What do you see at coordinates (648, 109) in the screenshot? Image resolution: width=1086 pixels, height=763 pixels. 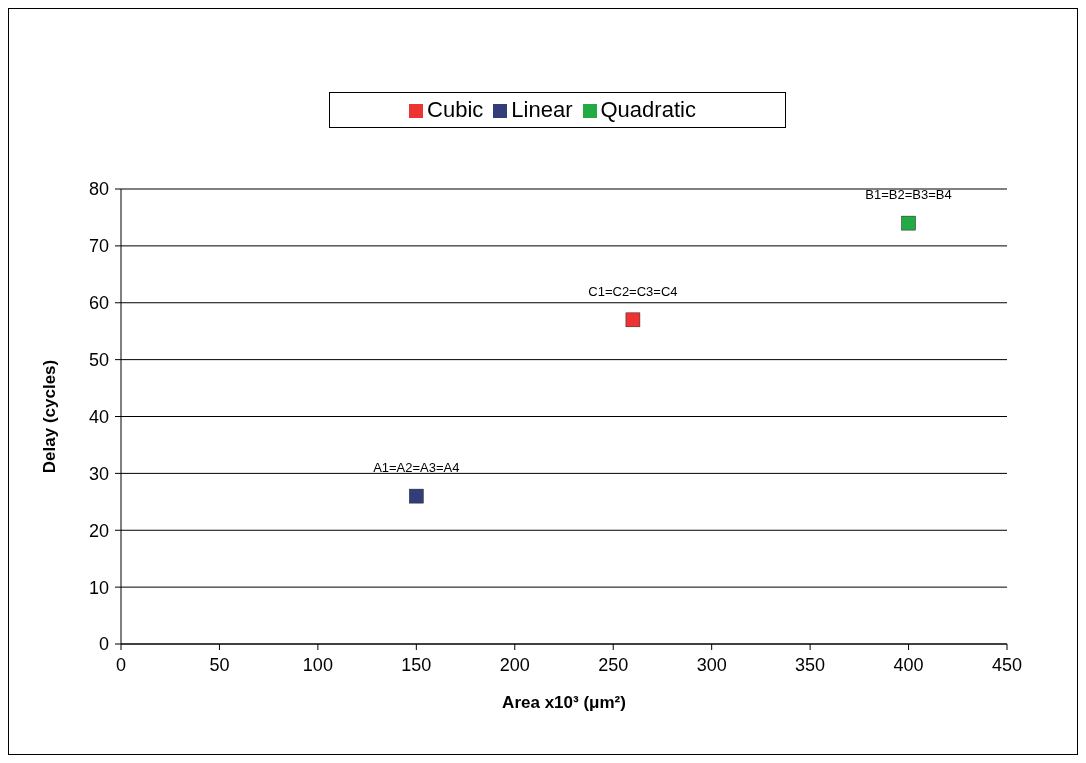 I see `legend-label: Quadratic` at bounding box center [648, 109].